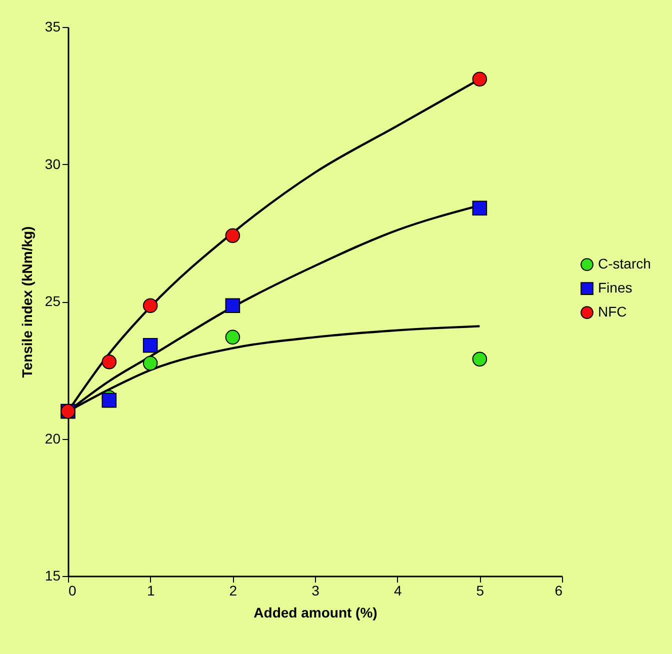 This screenshot has height=654, width=672. Describe the element at coordinates (52, 26) in the screenshot. I see `y-tick-label: 35` at that location.